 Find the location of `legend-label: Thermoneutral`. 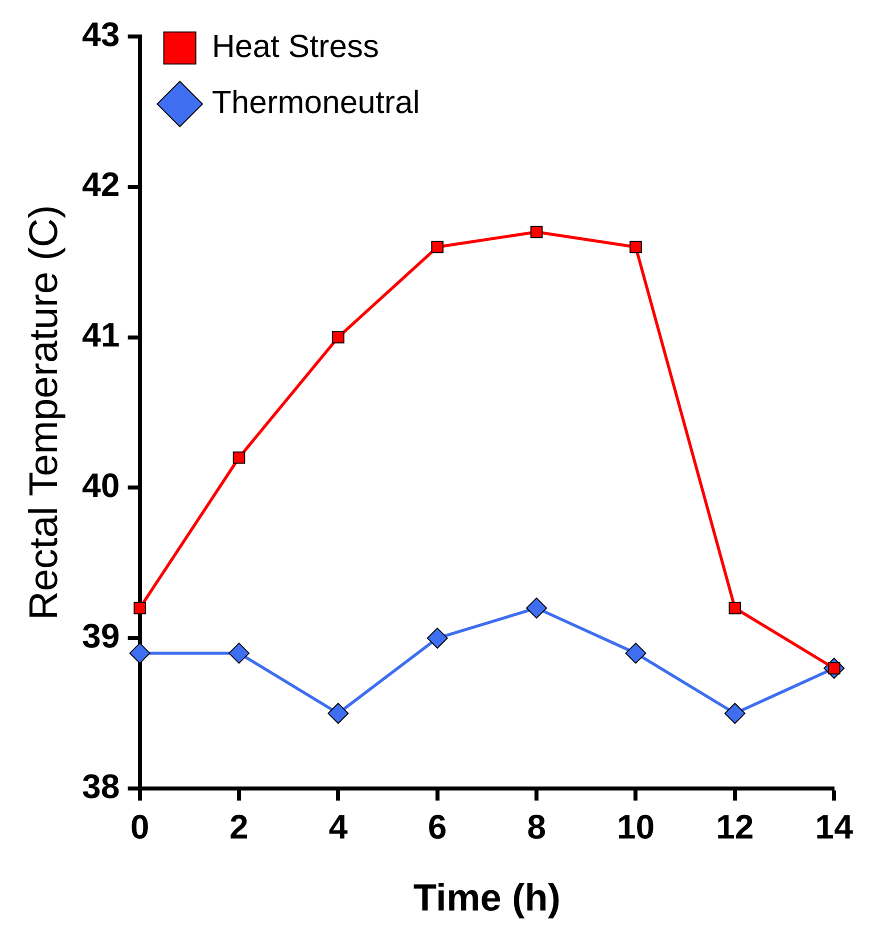

legend-label: Thermoneutral is located at coordinates (316, 102).